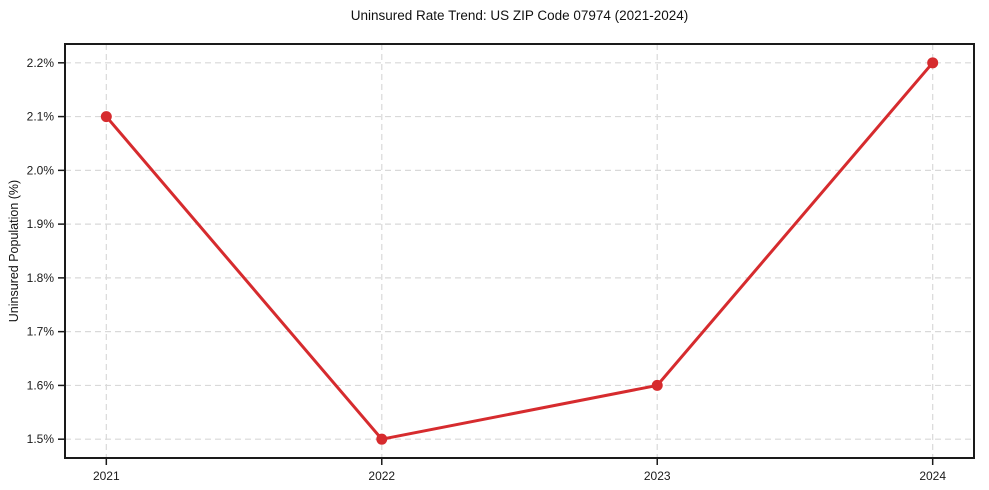 This screenshot has height=490, width=989. I want to click on y-tick-label: 1.6%, so click(41, 385).